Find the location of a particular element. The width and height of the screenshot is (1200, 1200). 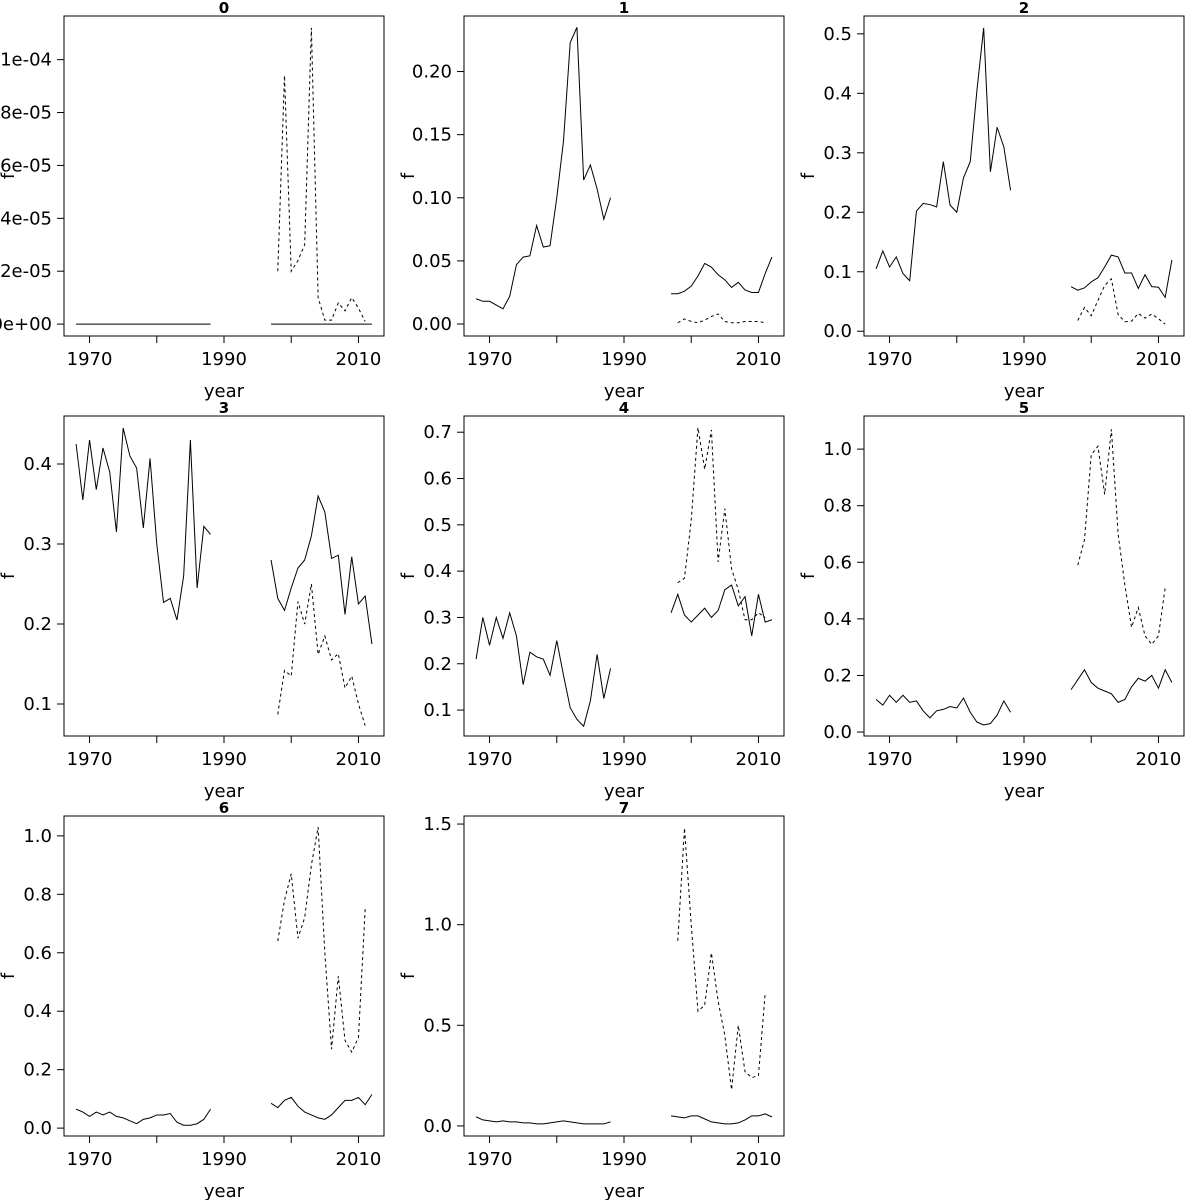

y-tick-label: 6e-05 is located at coordinates (26, 165).